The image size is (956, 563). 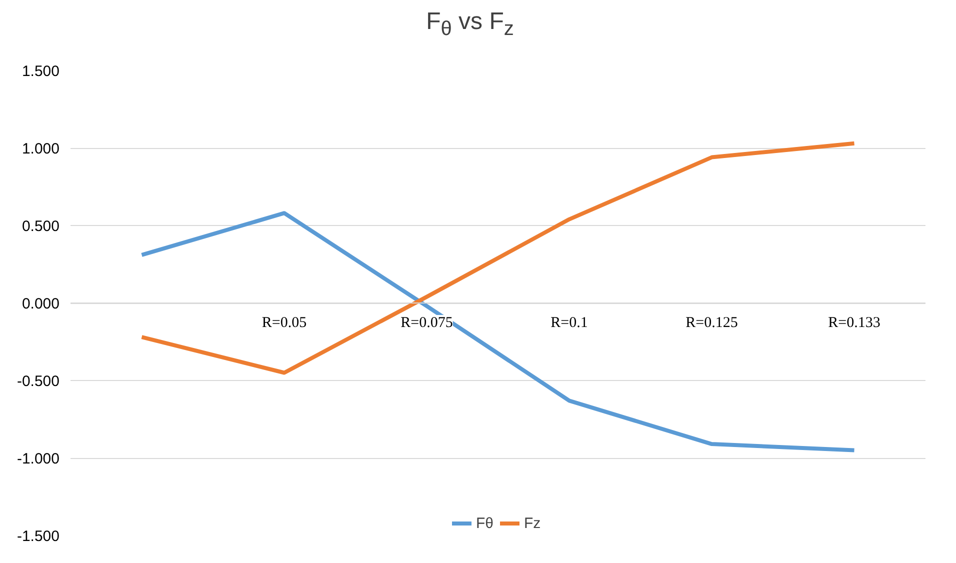 What do you see at coordinates (470, 24) in the screenshot?
I see `chart-title: F$_{θ}$ vs F$_{z}$` at bounding box center [470, 24].